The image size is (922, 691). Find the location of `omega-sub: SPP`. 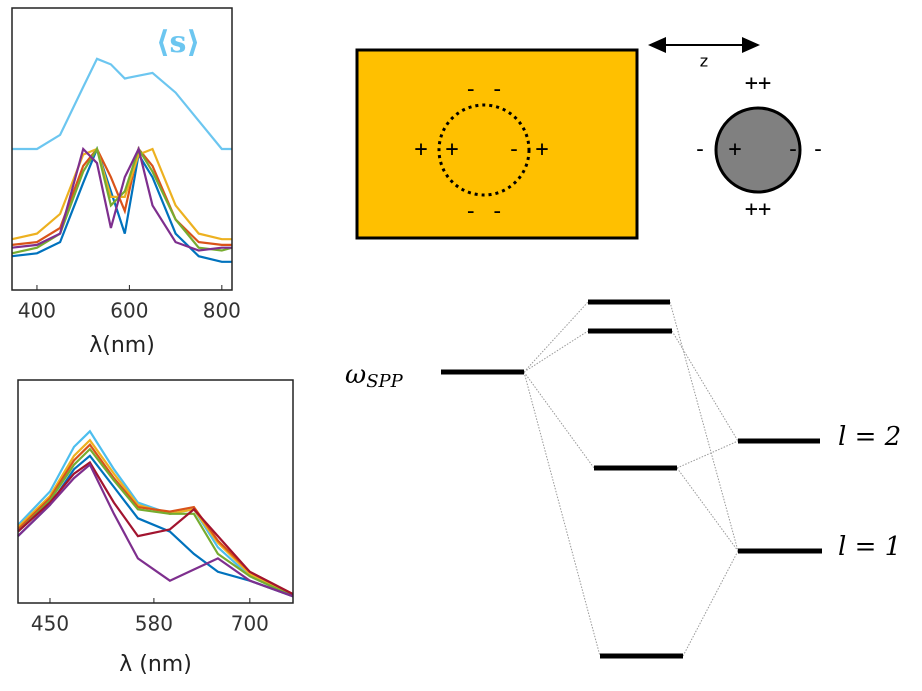

omega-sub: SPP is located at coordinates (384, 381).